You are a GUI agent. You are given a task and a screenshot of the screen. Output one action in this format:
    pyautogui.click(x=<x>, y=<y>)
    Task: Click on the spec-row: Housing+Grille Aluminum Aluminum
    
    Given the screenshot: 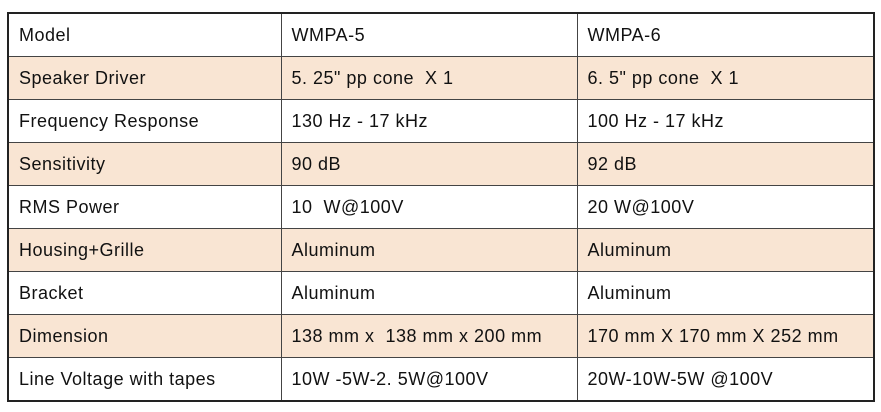 What is the action you would take?
    pyautogui.click(x=441, y=250)
    